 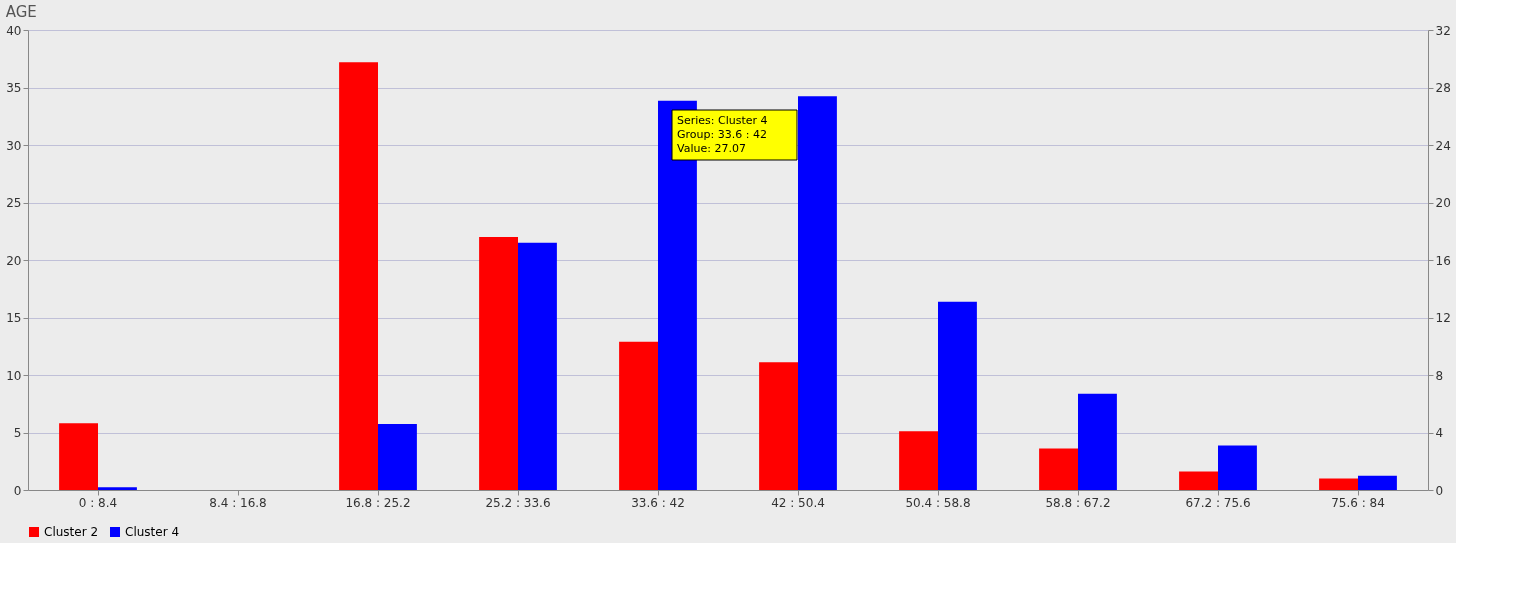 I want to click on x-tick-label: 8.4 : 16.8, so click(x=238, y=502).